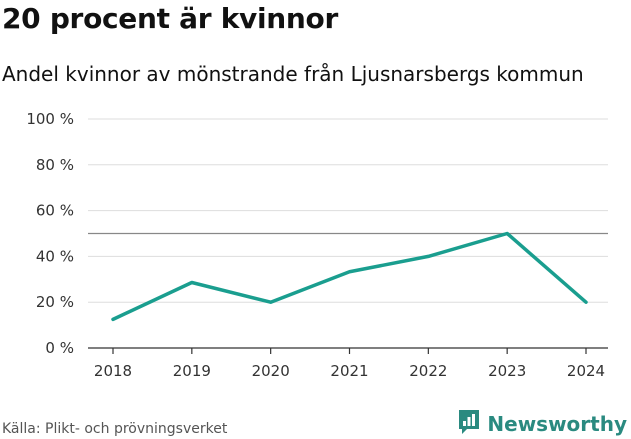 Image resolution: width=631 pixels, height=439 pixels. What do you see at coordinates (113, 371) in the screenshot?
I see `x-tick-label: 2018` at bounding box center [113, 371].